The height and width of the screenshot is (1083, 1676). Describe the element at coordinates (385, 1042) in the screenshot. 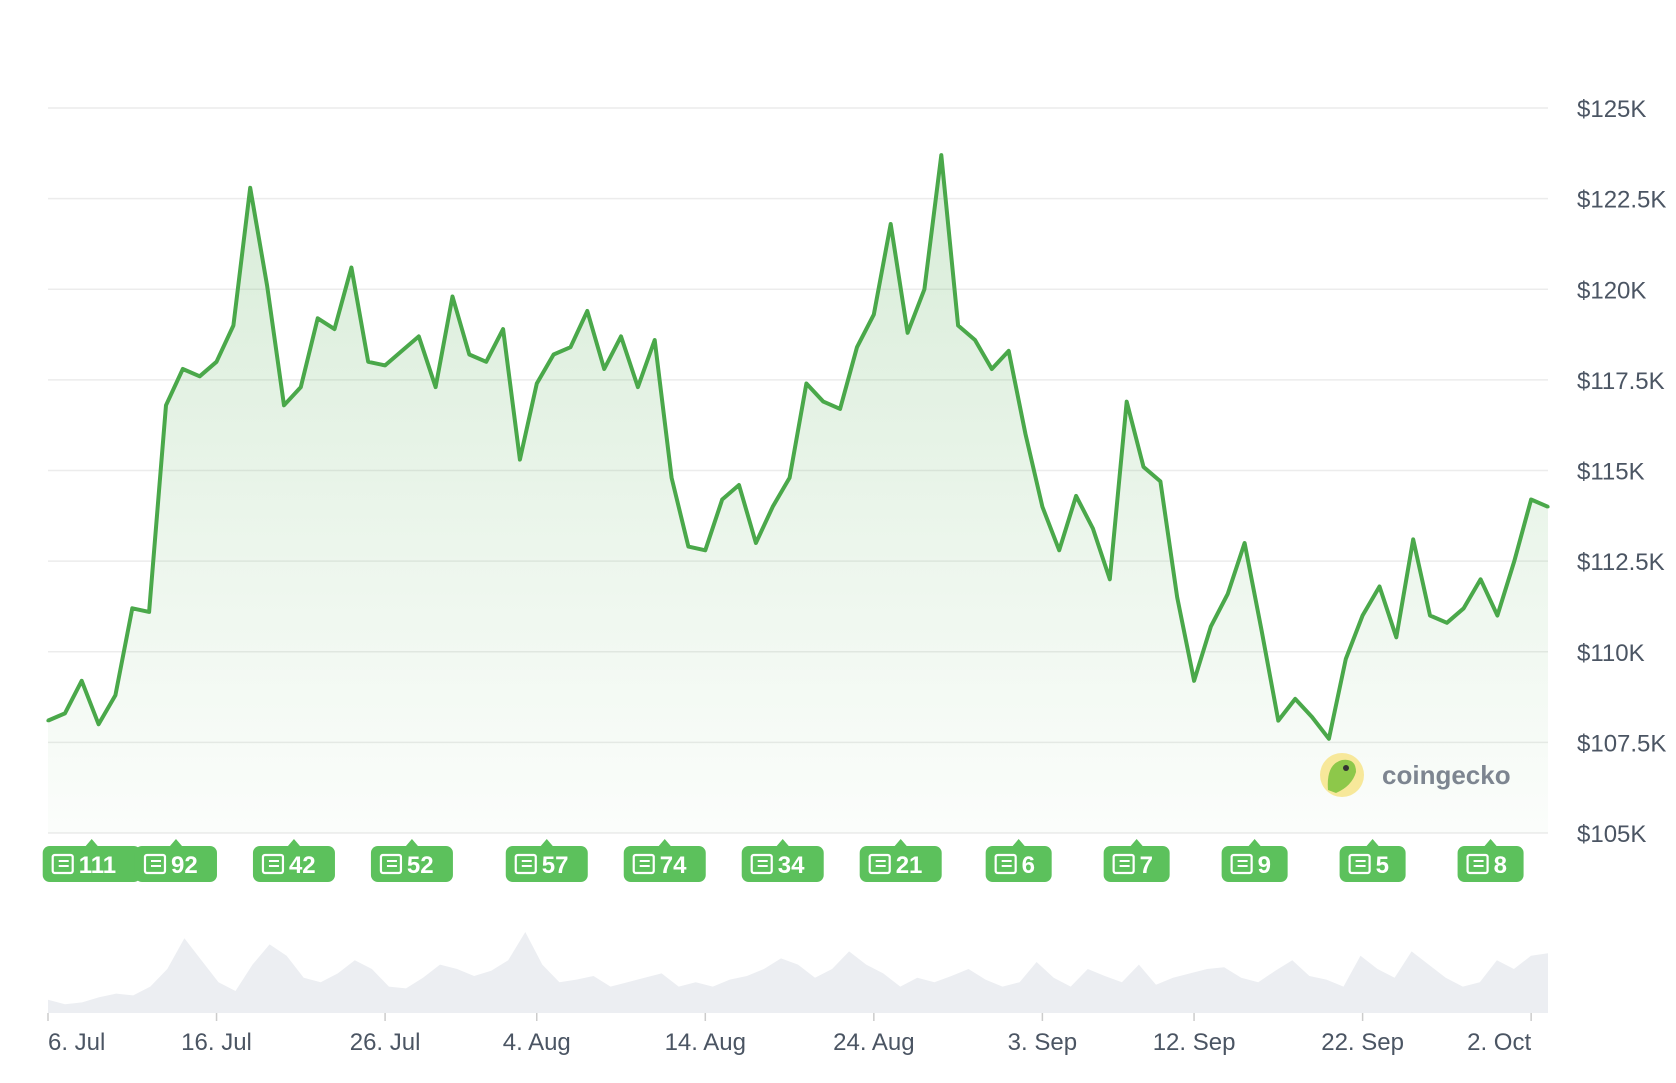

I see `x-tick-label: 26. Jul` at that location.